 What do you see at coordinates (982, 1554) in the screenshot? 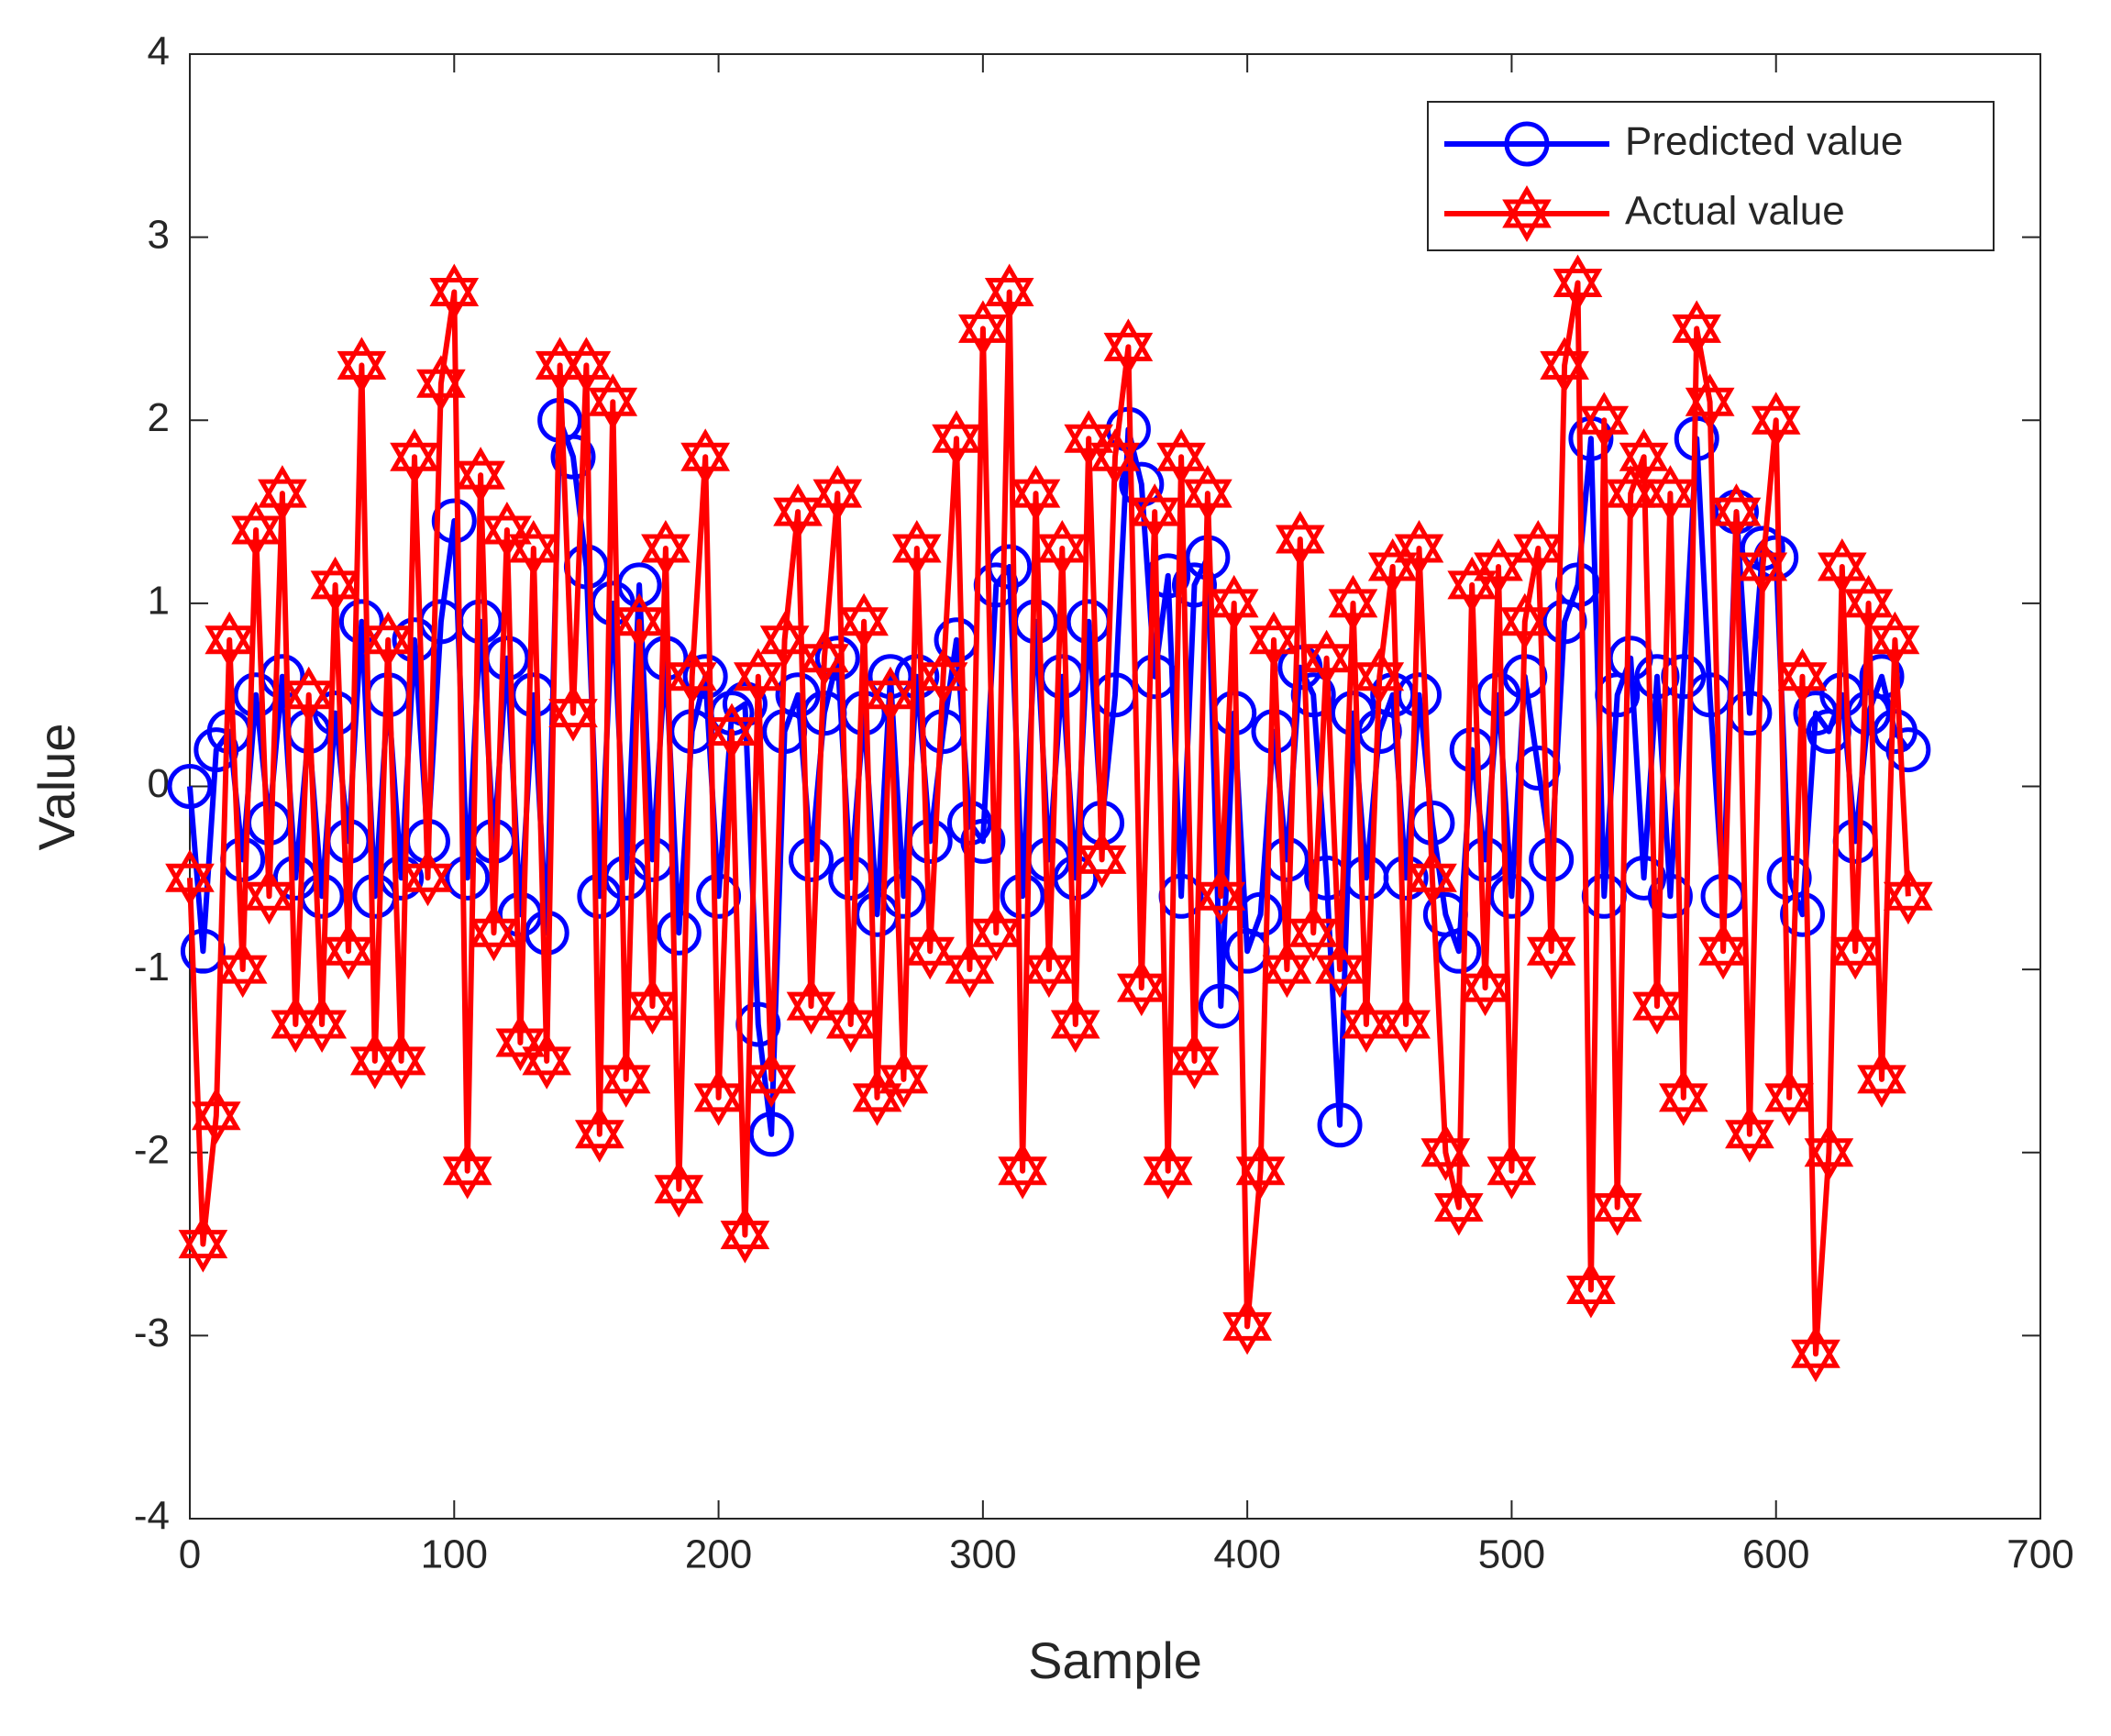
I see `x-tick-label: 300` at bounding box center [982, 1554].